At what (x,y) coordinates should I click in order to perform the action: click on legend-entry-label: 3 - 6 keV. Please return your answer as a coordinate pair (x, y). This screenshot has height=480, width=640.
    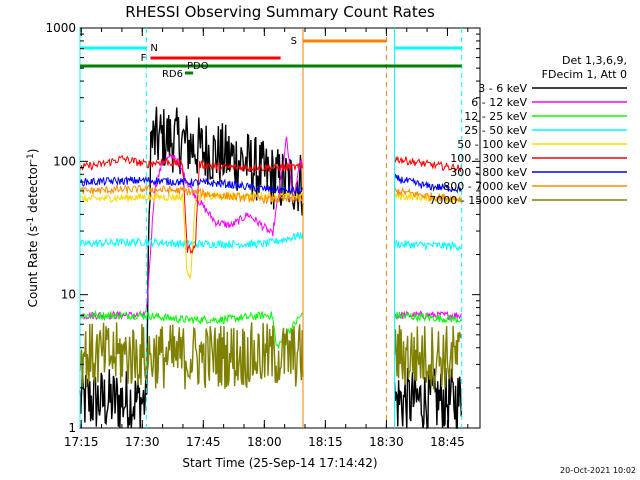
    Looking at the image, I should click on (502, 88).